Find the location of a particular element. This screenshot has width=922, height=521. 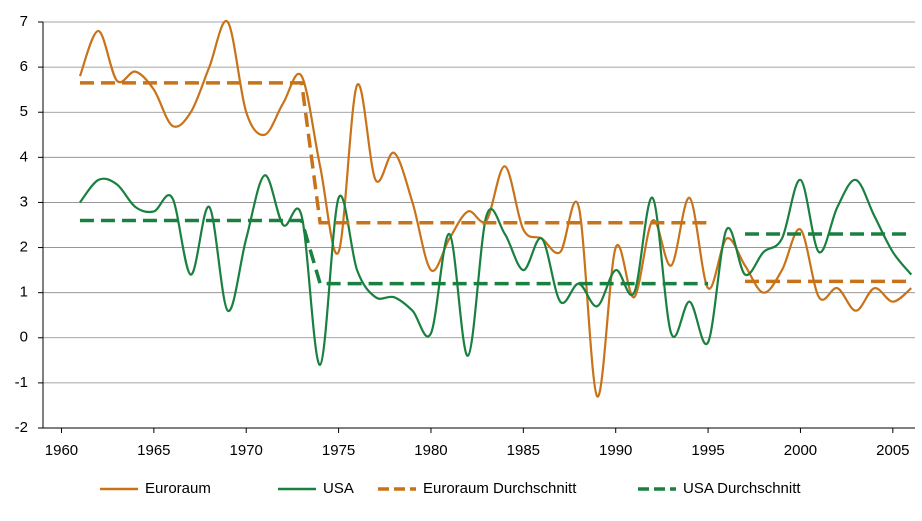

legend-label: Euroraum is located at coordinates (178, 488).